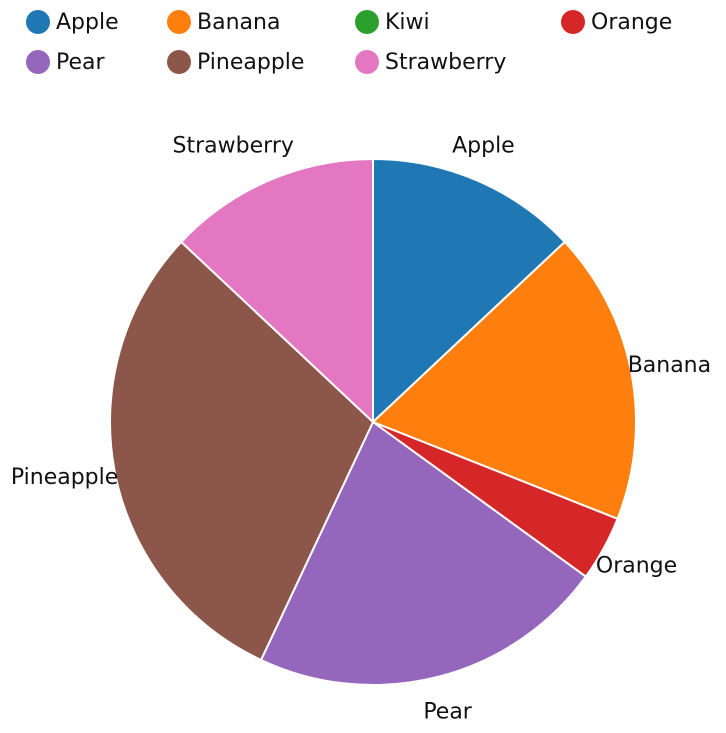 The height and width of the screenshot is (733, 726). What do you see at coordinates (276, 291) in the screenshot?
I see `pie-slice-strawberry` at bounding box center [276, 291].